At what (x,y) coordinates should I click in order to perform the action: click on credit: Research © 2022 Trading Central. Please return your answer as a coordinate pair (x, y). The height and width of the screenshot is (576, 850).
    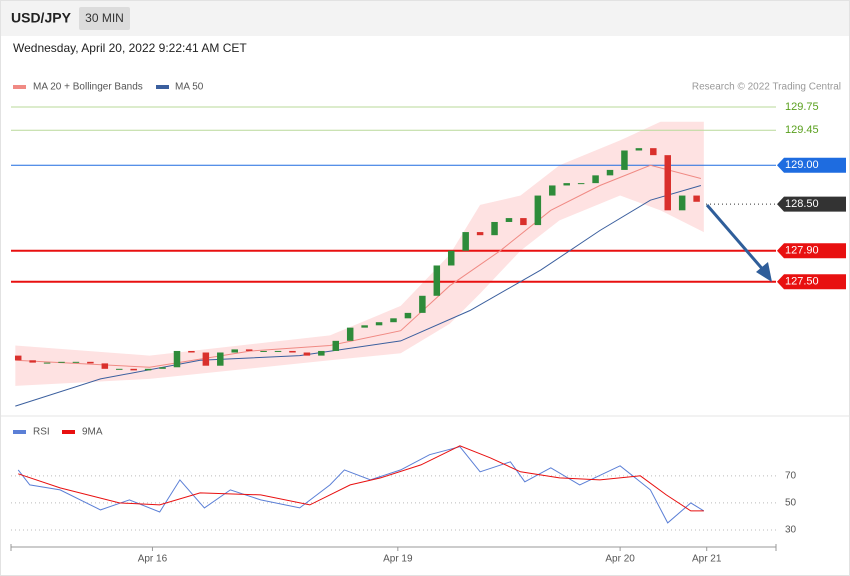
    Looking at the image, I should click on (766, 87).